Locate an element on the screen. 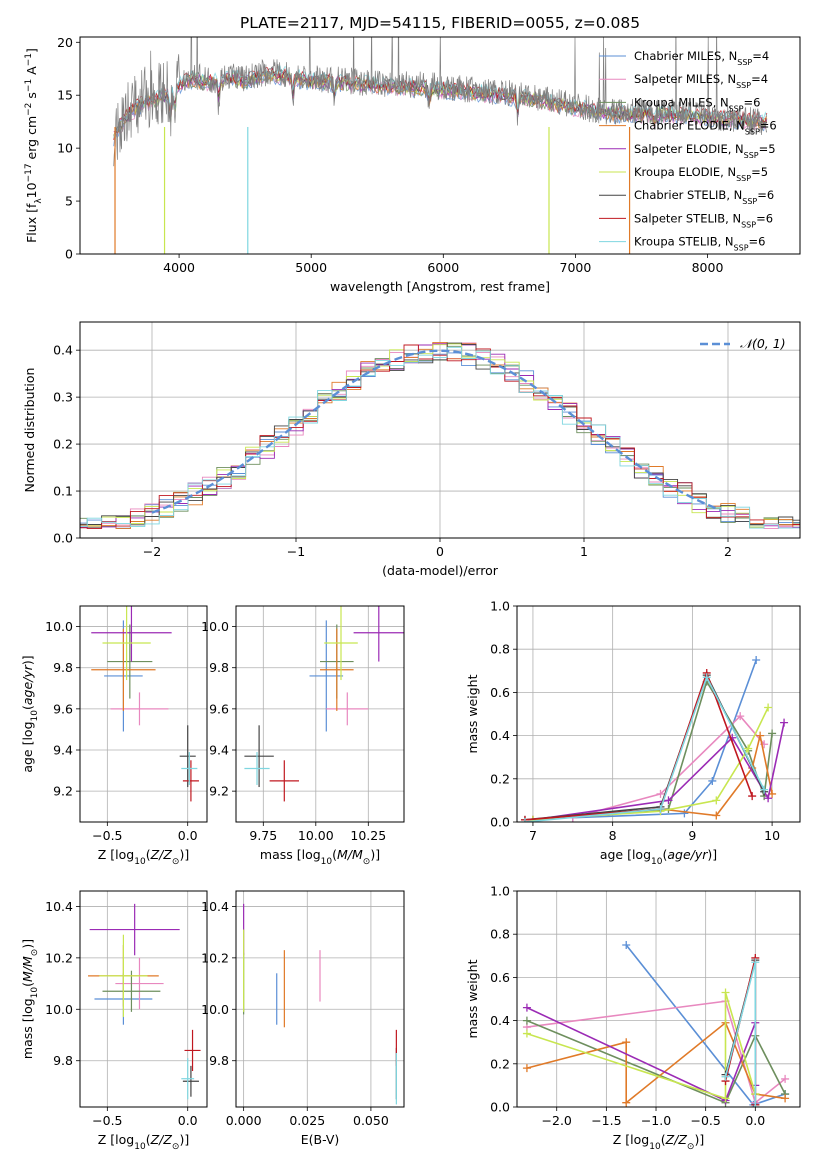 This screenshot has width=819, height=1170. y-axis-label: Normed distribution is located at coordinates (29, 430).